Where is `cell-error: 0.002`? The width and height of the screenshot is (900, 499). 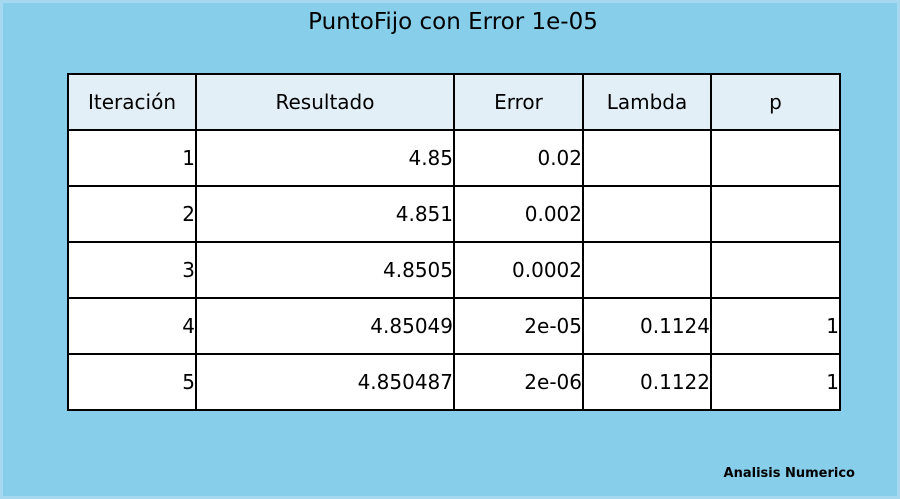 cell-error: 0.002 is located at coordinates (518, 214).